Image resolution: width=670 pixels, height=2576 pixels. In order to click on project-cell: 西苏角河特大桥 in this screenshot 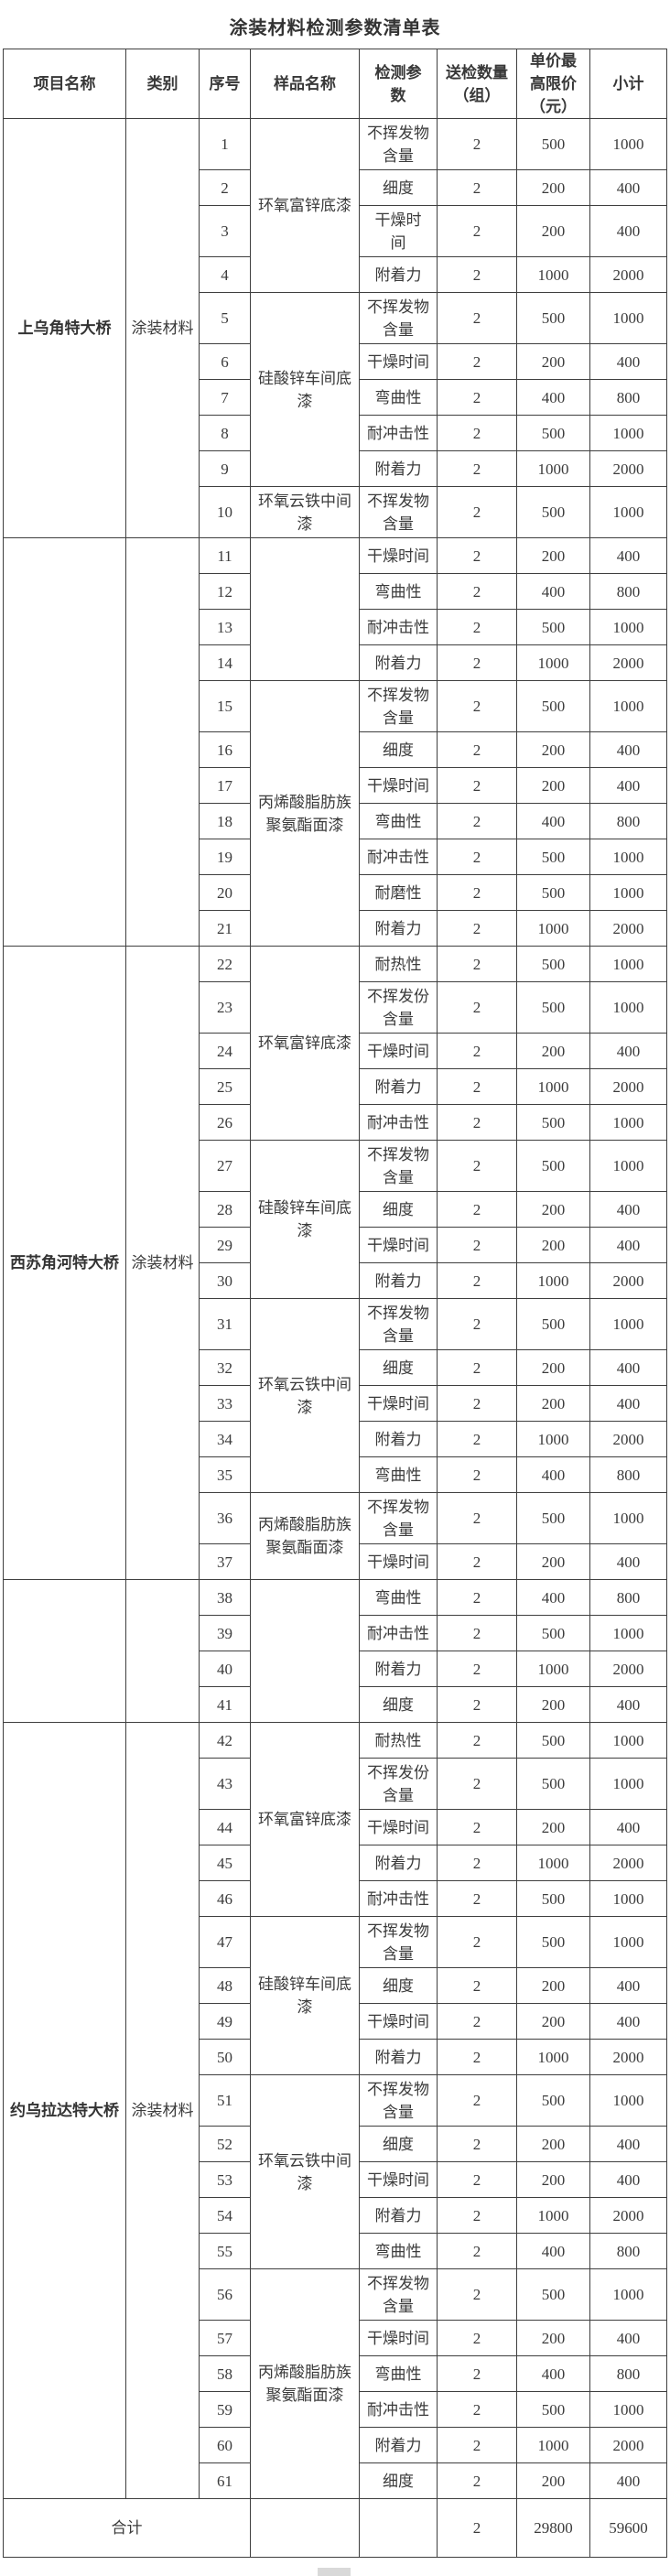, I will do `click(64, 1263)`.